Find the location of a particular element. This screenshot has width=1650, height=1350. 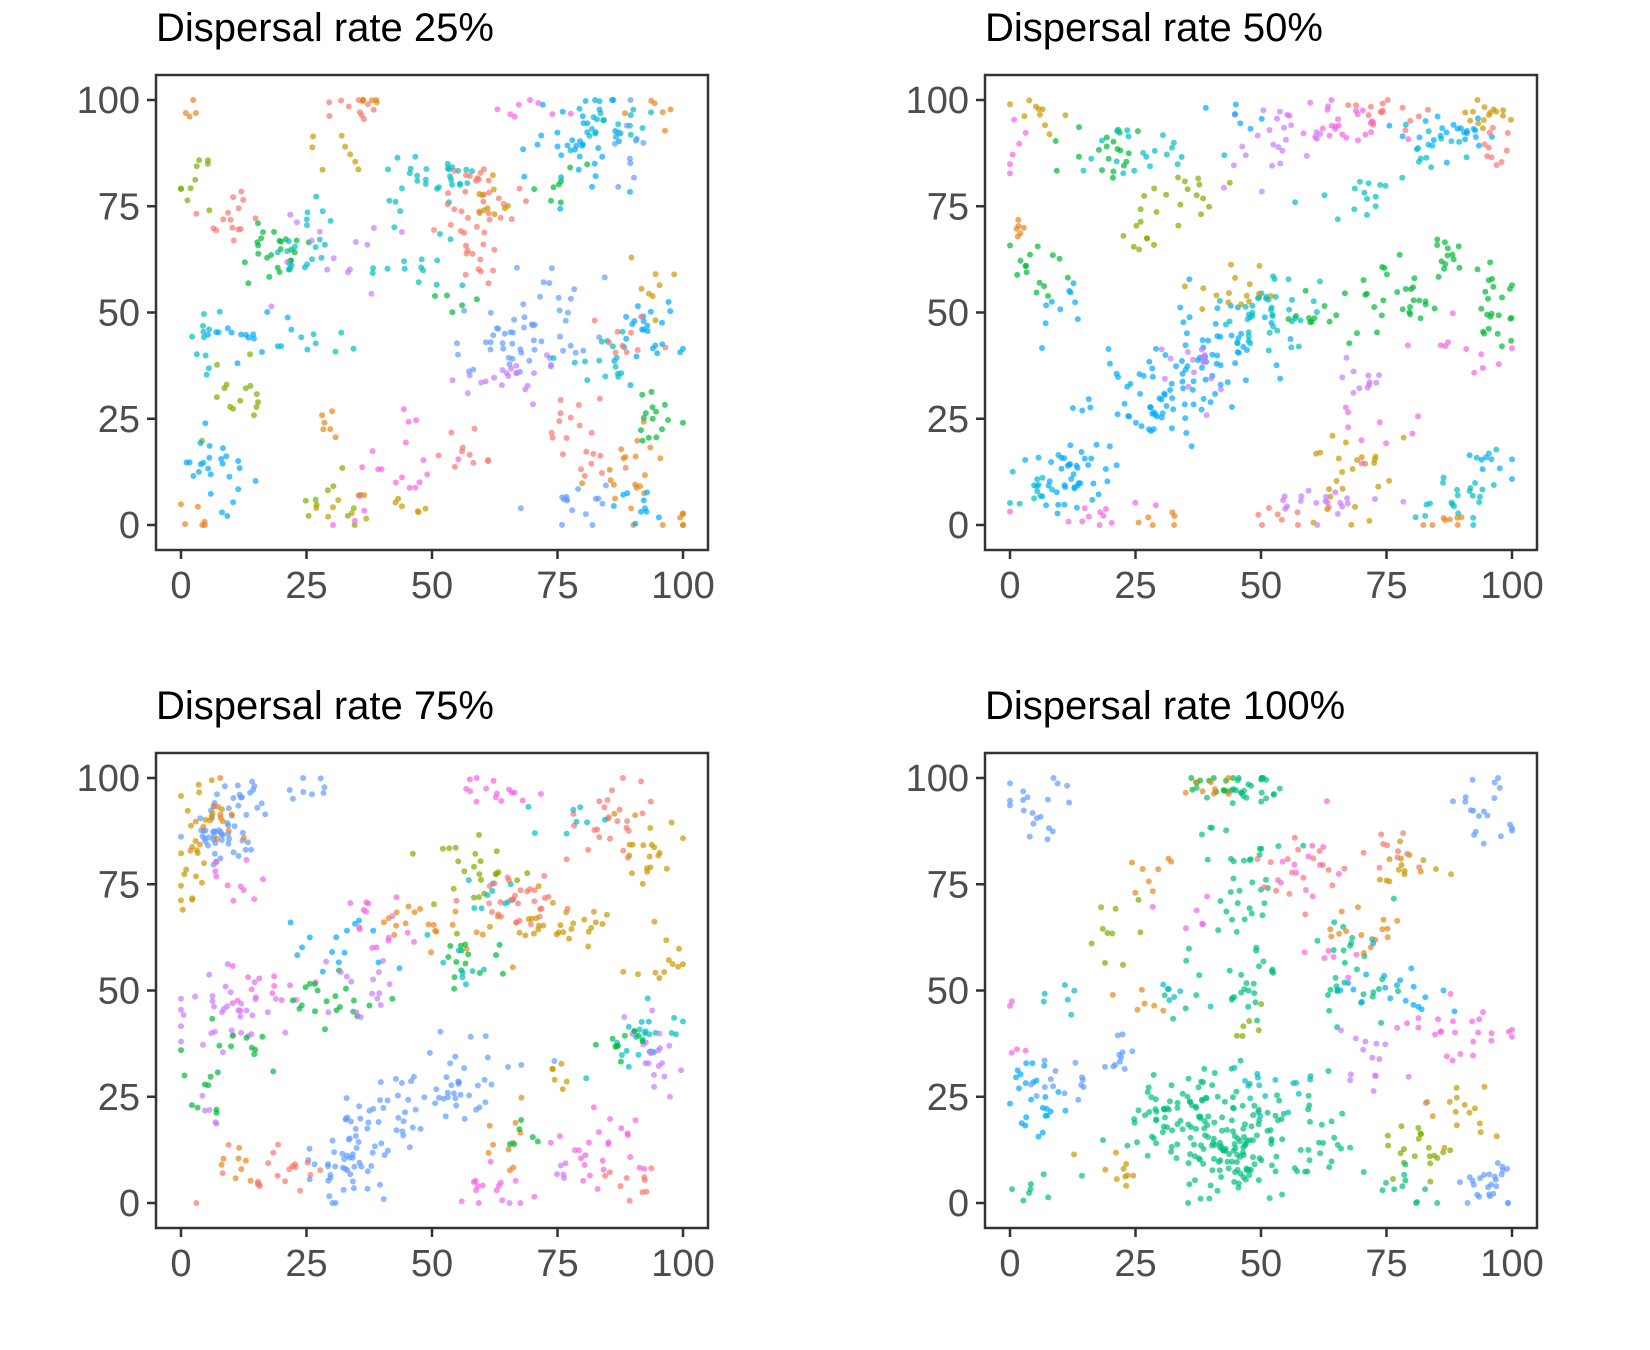

y-tick-label: 50 is located at coordinates (948, 314).